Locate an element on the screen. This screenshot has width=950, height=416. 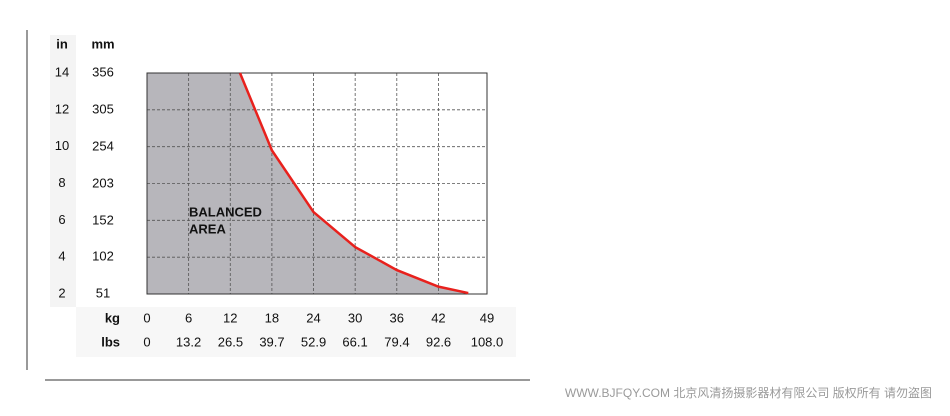
x-tick-label: 30 is located at coordinates (355, 317).